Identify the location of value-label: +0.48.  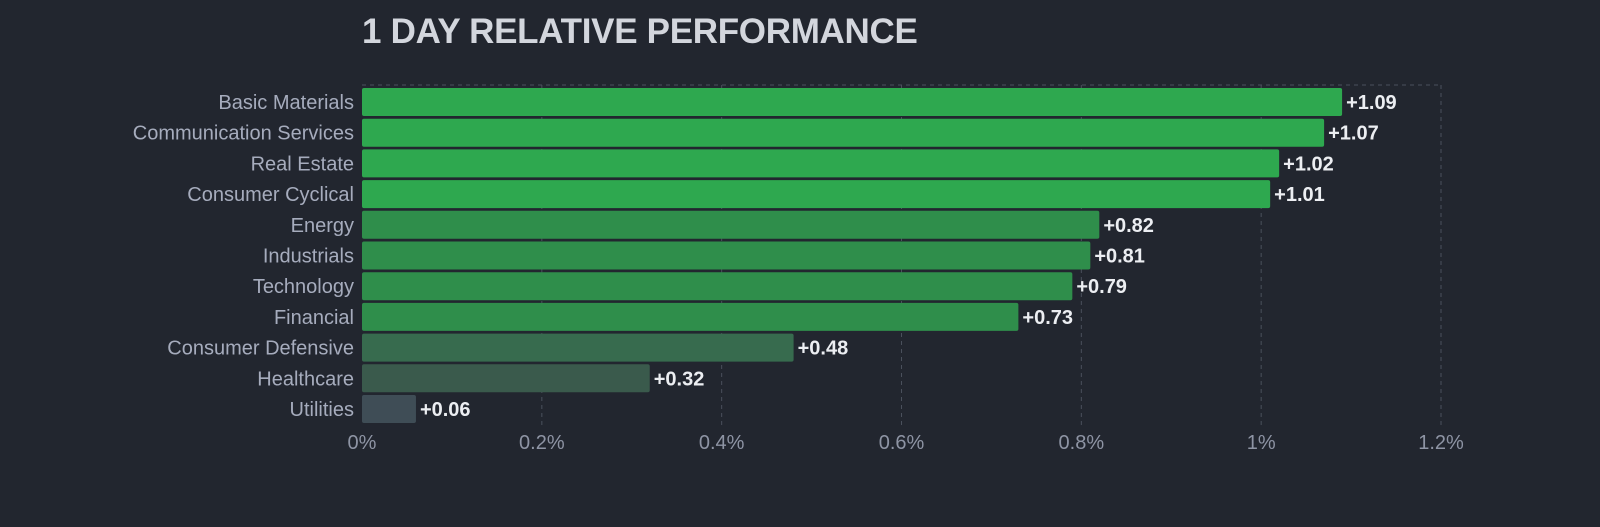
(823, 349).